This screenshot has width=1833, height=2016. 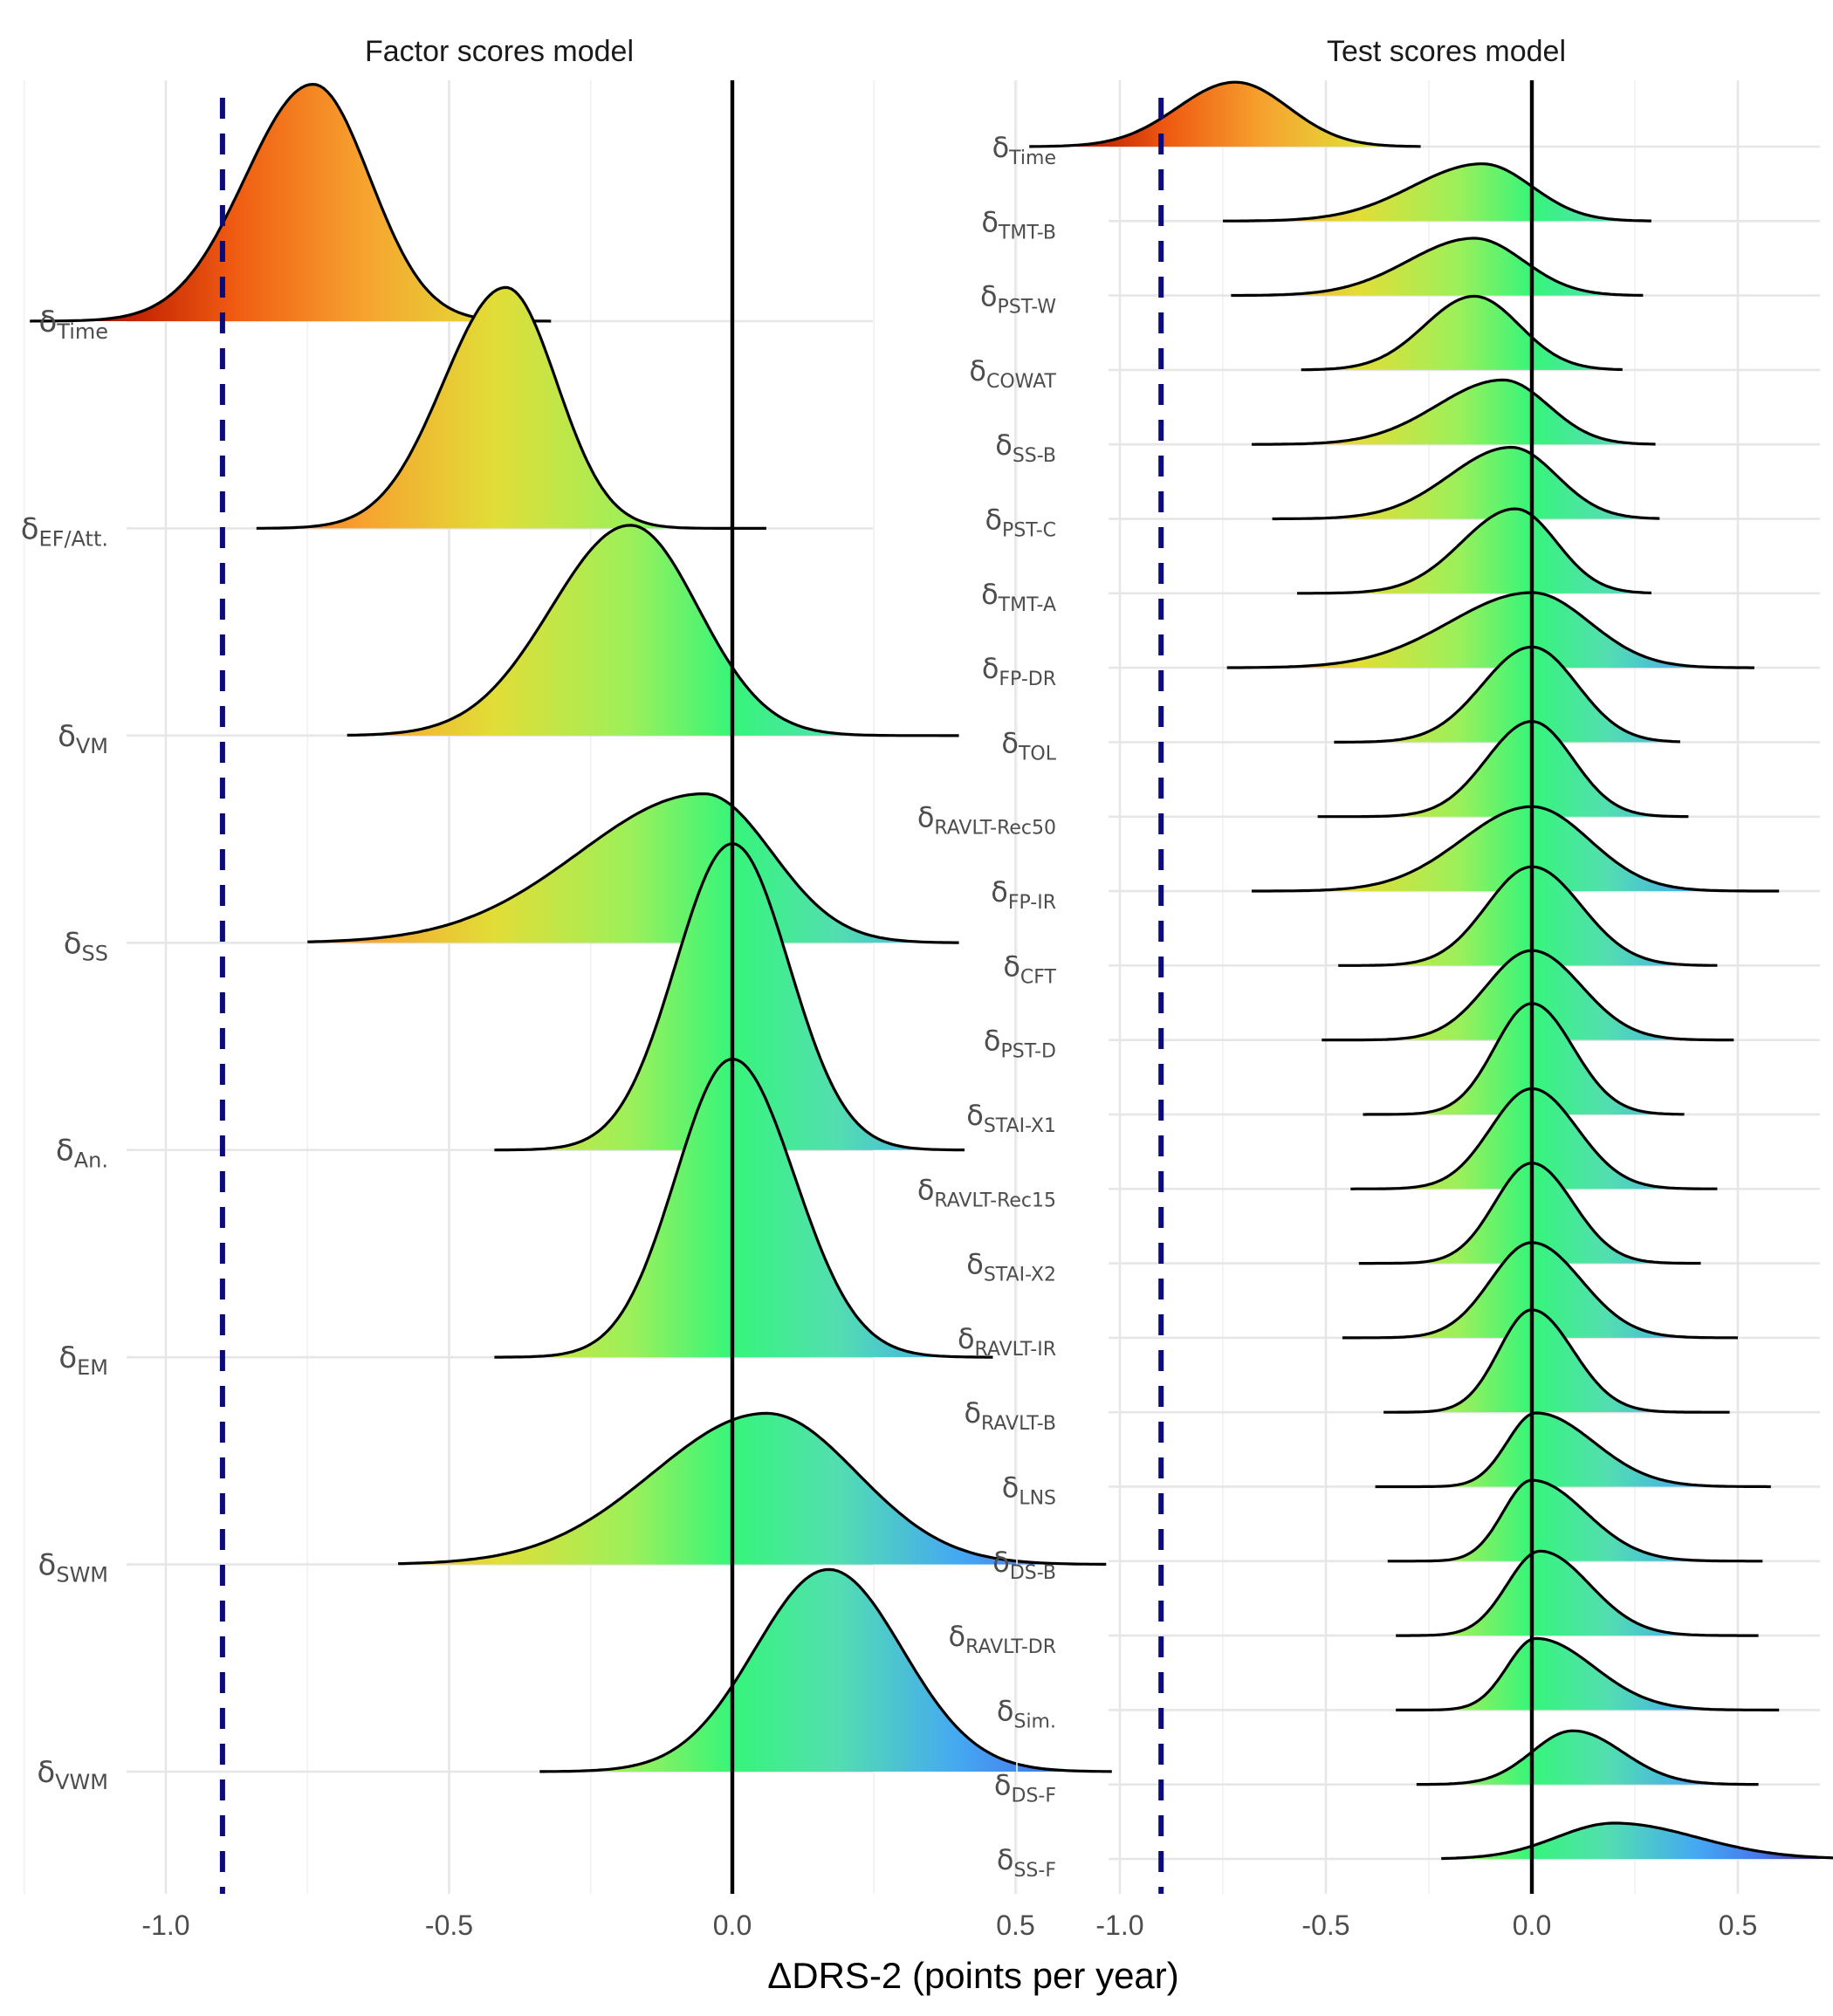 I want to click on ridge-fill-ravlt-rec50, so click(x=1503, y=769).